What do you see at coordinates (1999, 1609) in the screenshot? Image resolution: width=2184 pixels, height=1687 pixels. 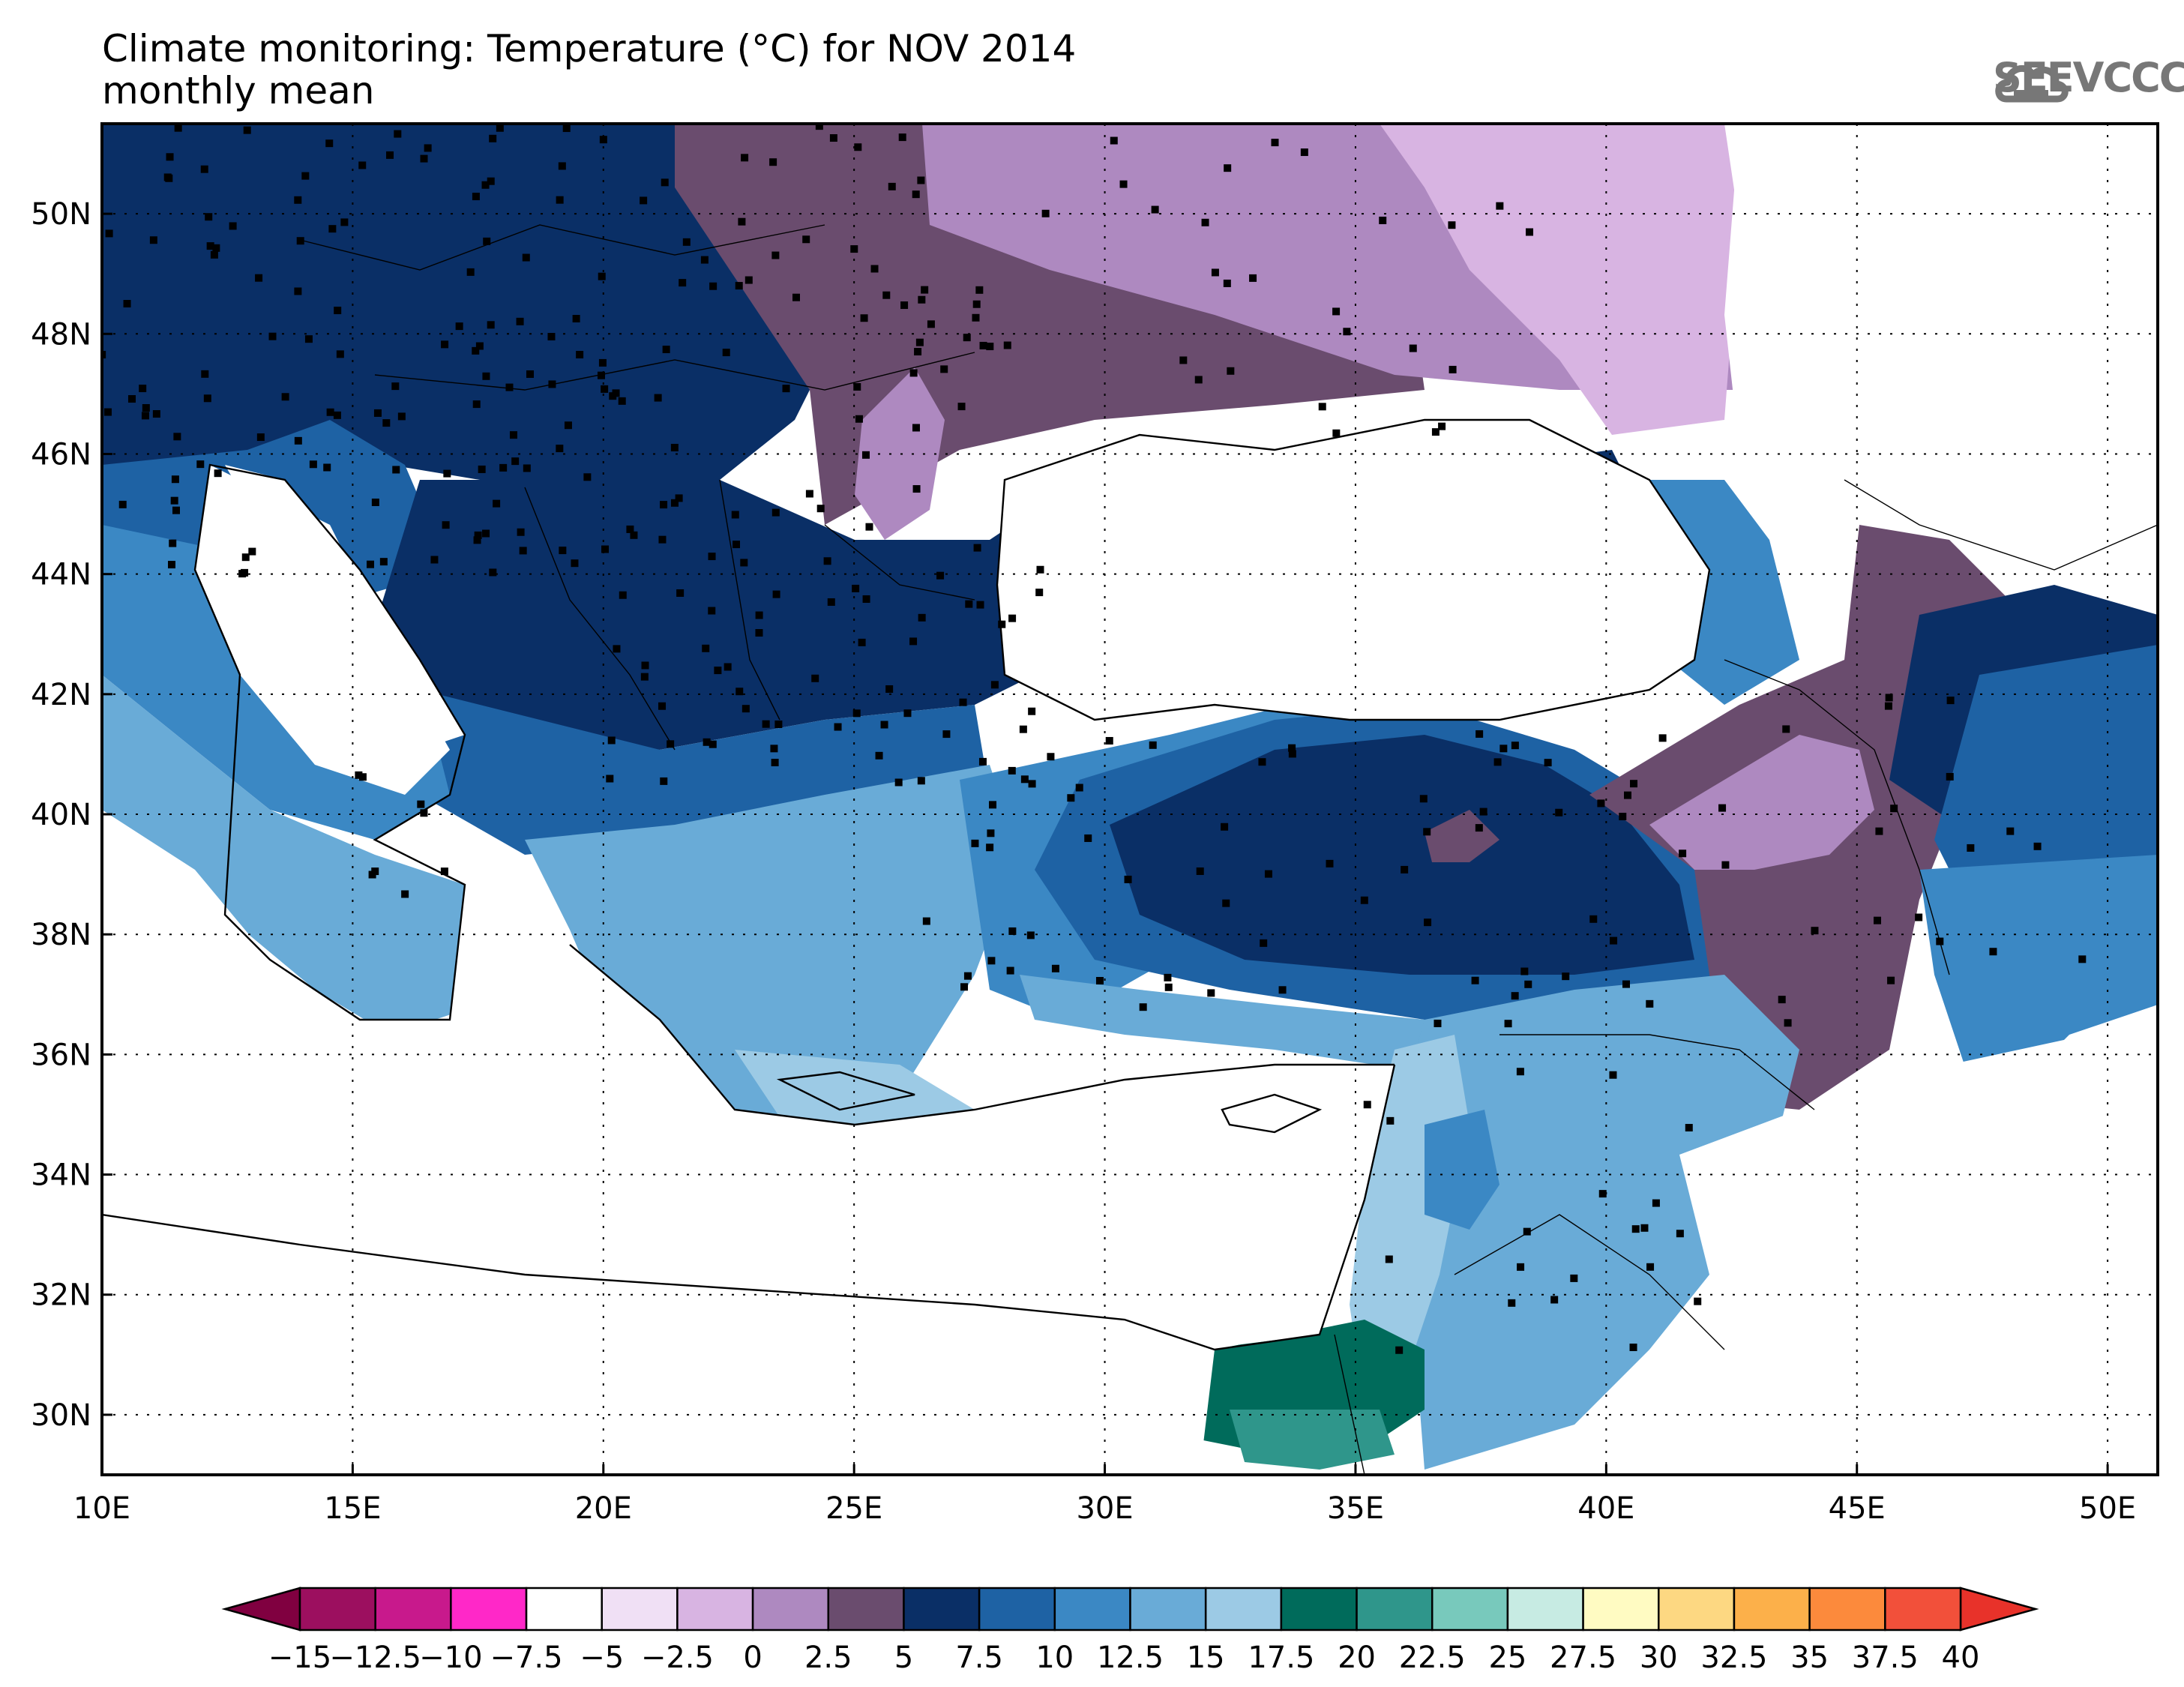 I see `colorbar-over-arrow` at bounding box center [1999, 1609].